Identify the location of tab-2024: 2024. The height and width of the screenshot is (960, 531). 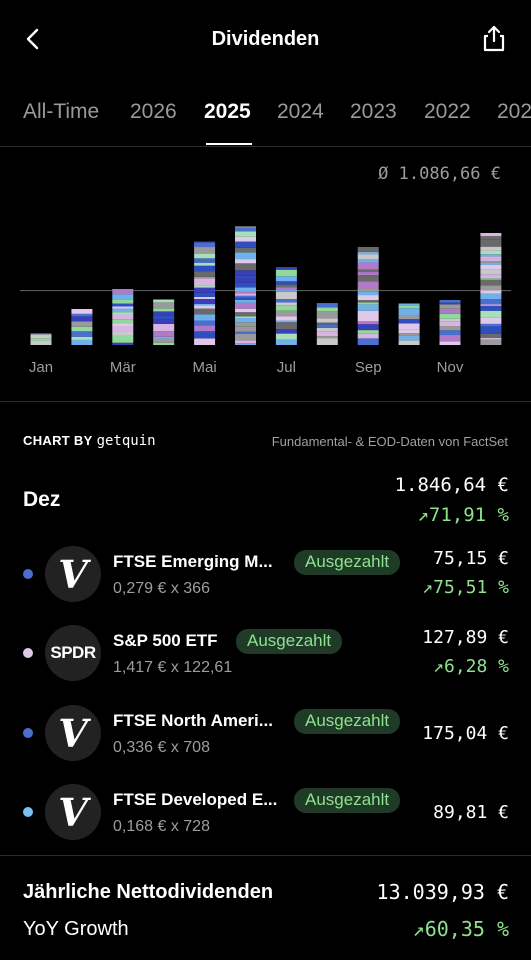
(300, 111).